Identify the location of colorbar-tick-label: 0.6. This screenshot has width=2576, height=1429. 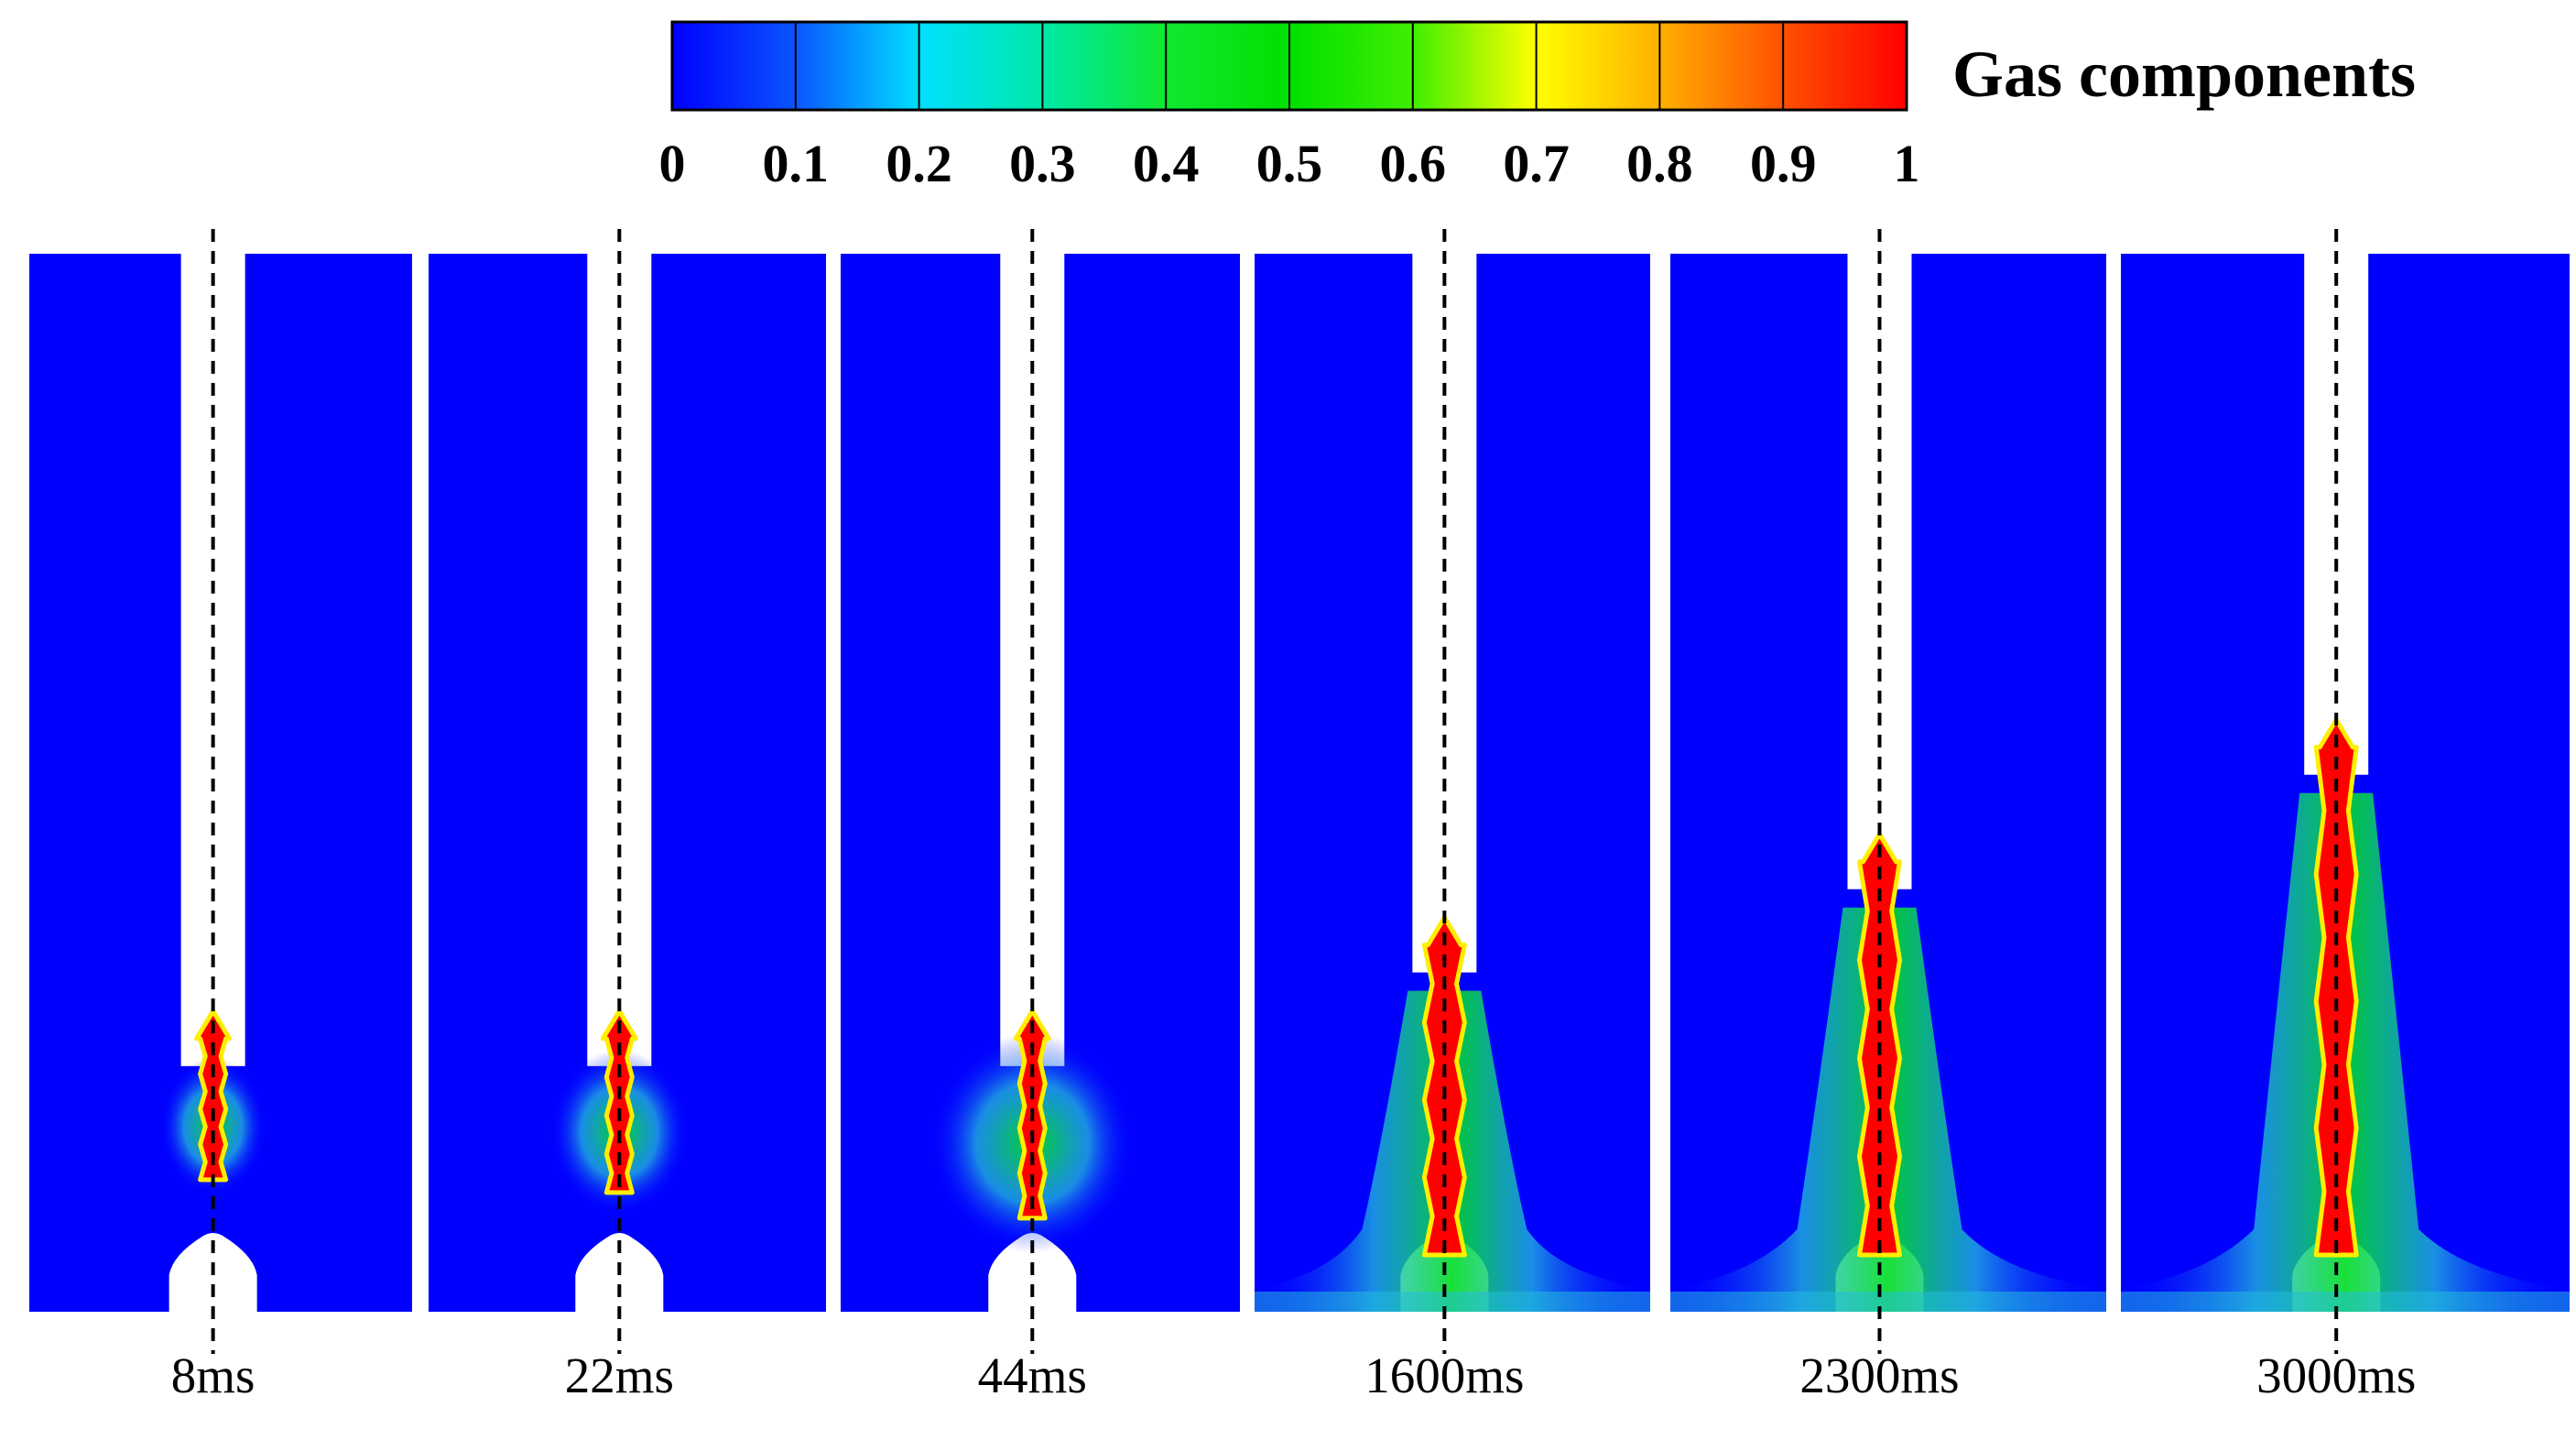
(1413, 163).